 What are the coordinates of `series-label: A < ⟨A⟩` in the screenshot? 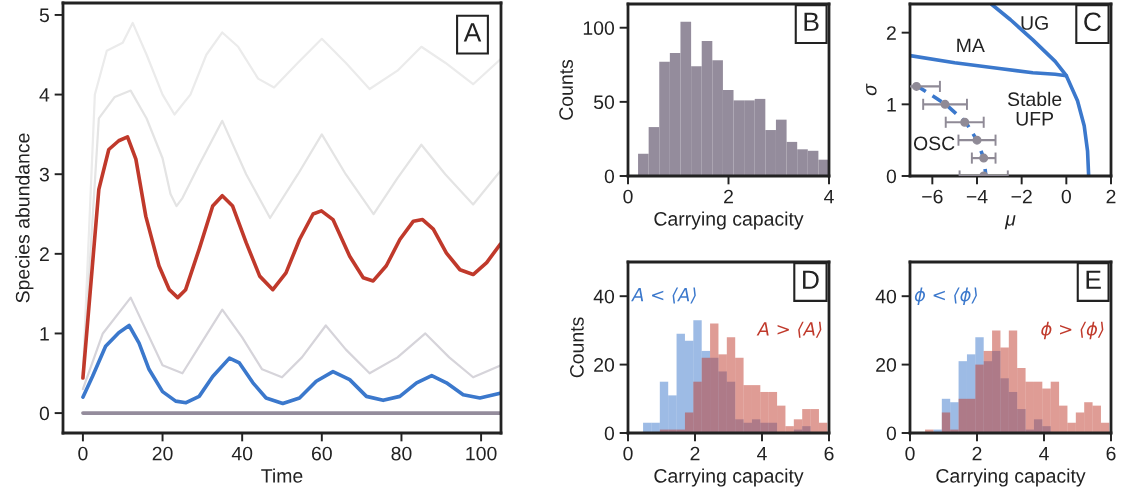 It's located at (663, 295).